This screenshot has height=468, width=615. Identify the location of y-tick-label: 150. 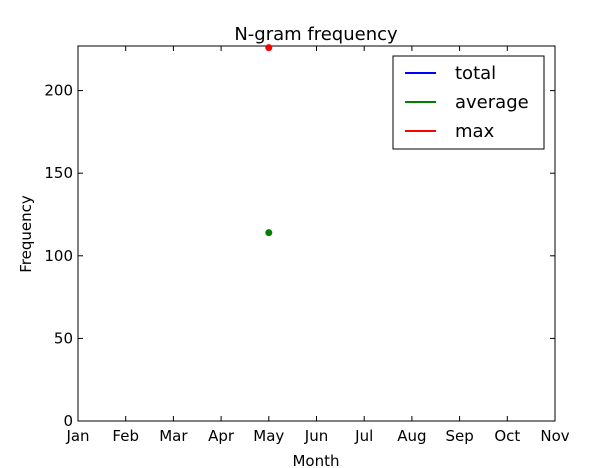
(58, 173).